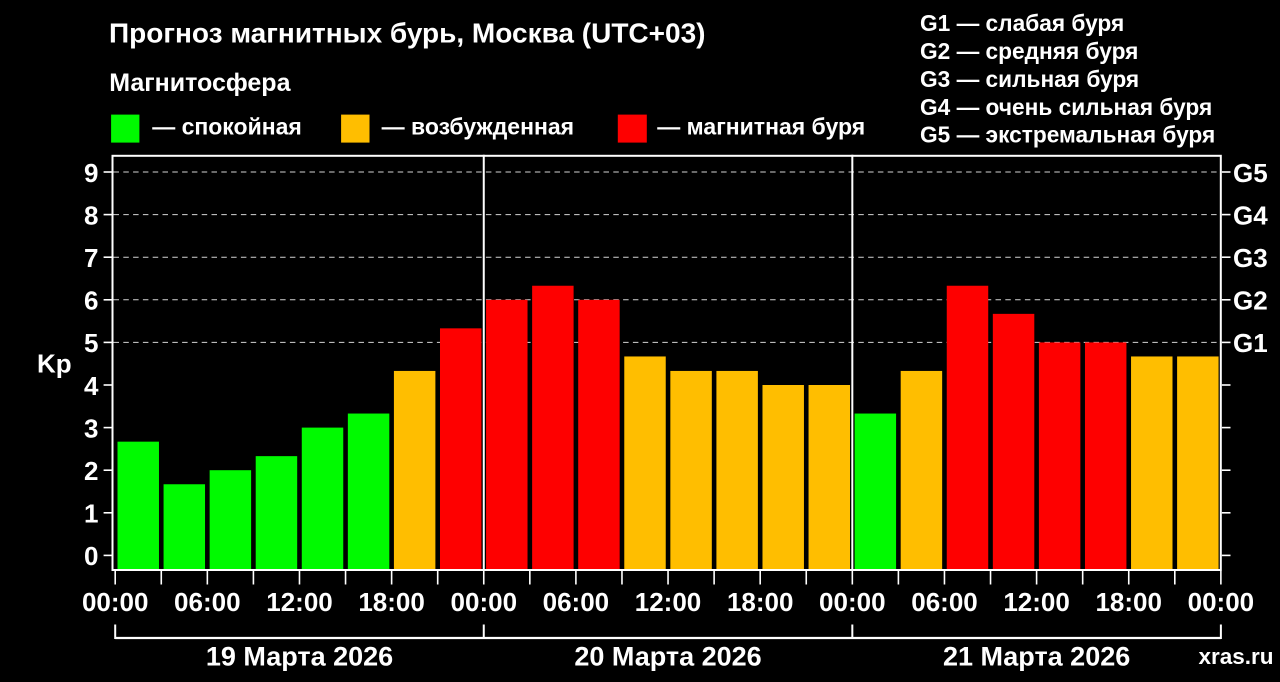 This screenshot has height=682, width=1280. I want to click on svg-text: G3 — сильная буря, so click(1029, 79).